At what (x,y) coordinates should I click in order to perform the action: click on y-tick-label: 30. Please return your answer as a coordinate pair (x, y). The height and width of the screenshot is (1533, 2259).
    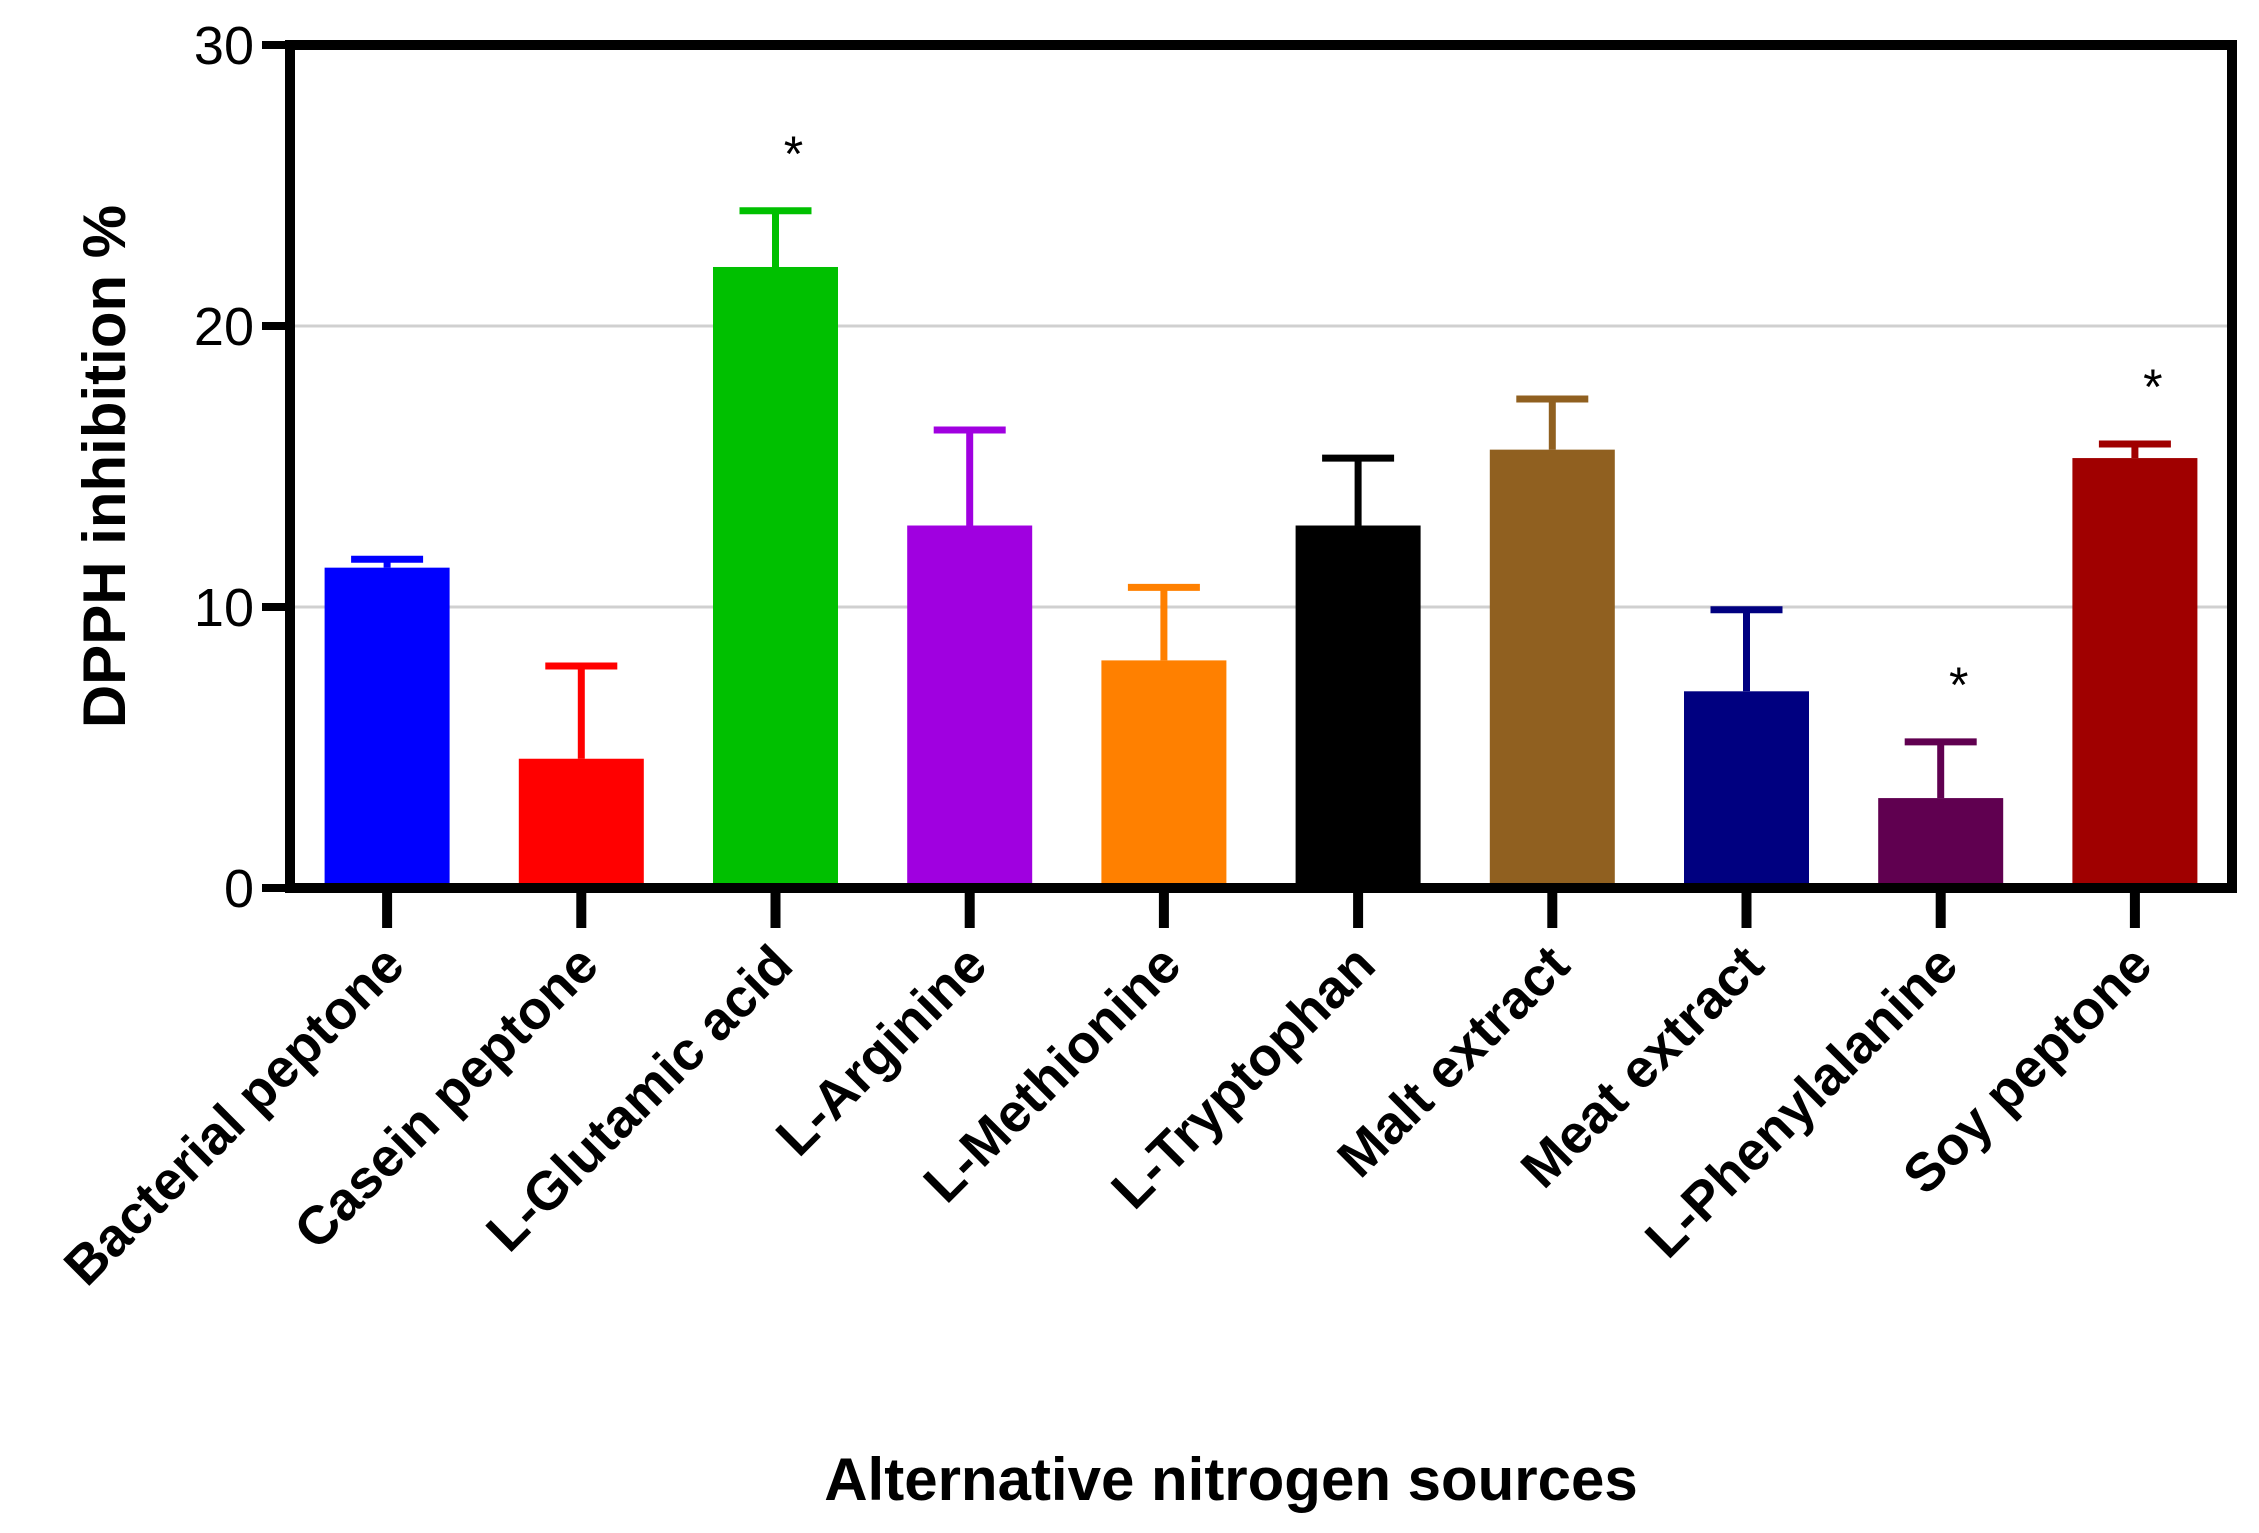
    Looking at the image, I should click on (224, 46).